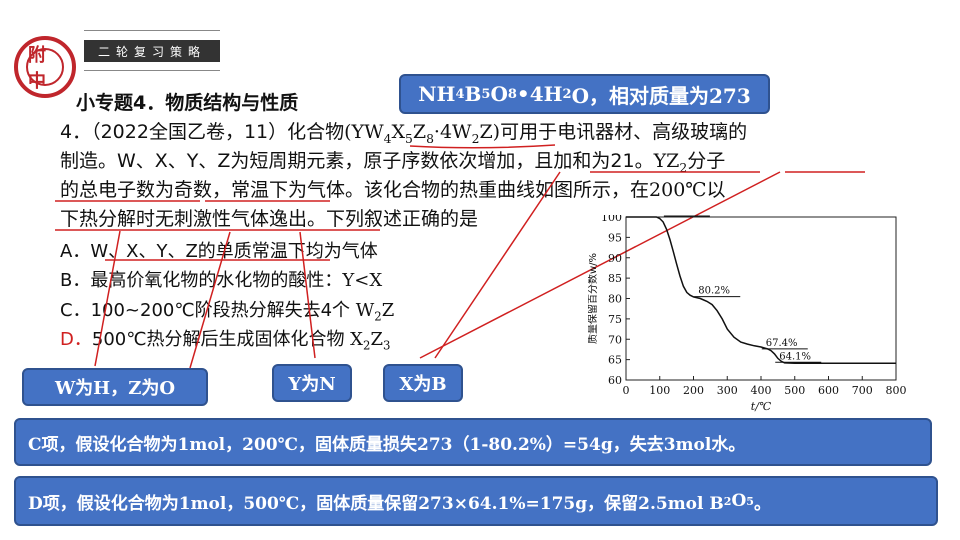 The height and width of the screenshot is (540, 960). Describe the element at coordinates (615, 360) in the screenshot. I see `y-tick-label: 65` at that location.